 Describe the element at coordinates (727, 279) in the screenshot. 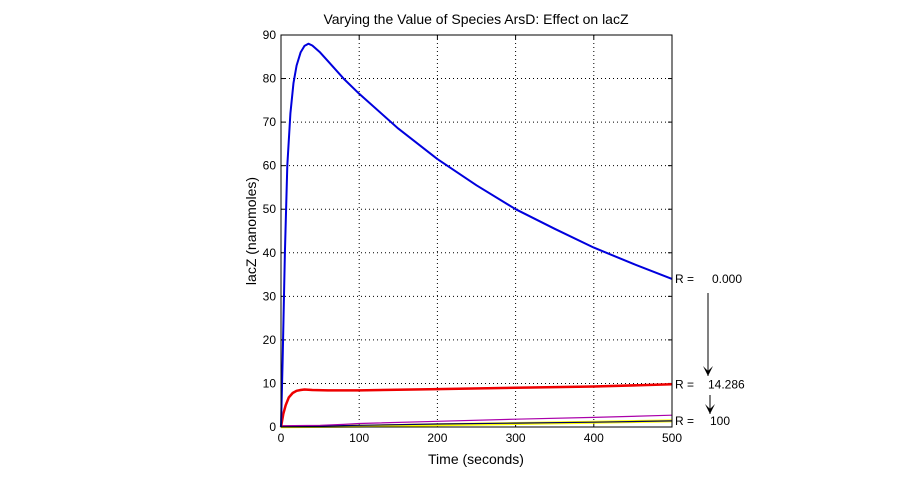

I see `annotation-value-0: 0.000` at that location.